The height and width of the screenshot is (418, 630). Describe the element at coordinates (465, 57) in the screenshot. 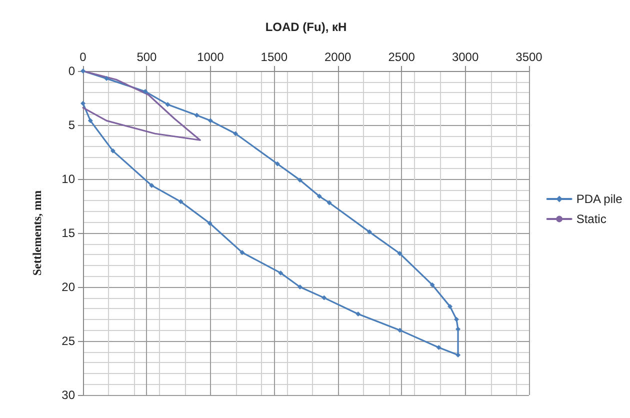

I see `x-tick-label: 3000` at that location.